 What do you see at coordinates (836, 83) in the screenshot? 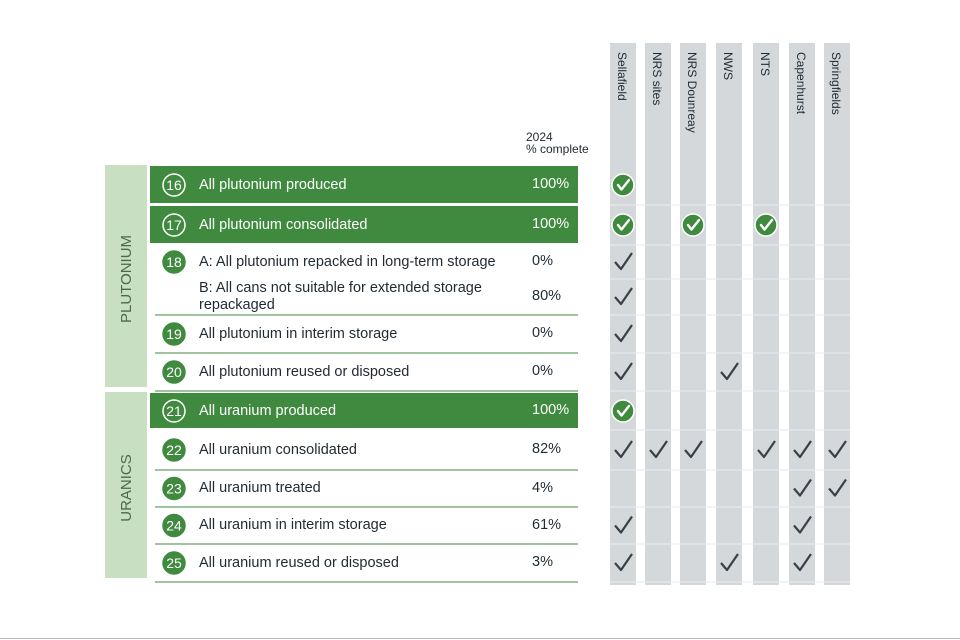
I see `site-label: Springfields` at bounding box center [836, 83].